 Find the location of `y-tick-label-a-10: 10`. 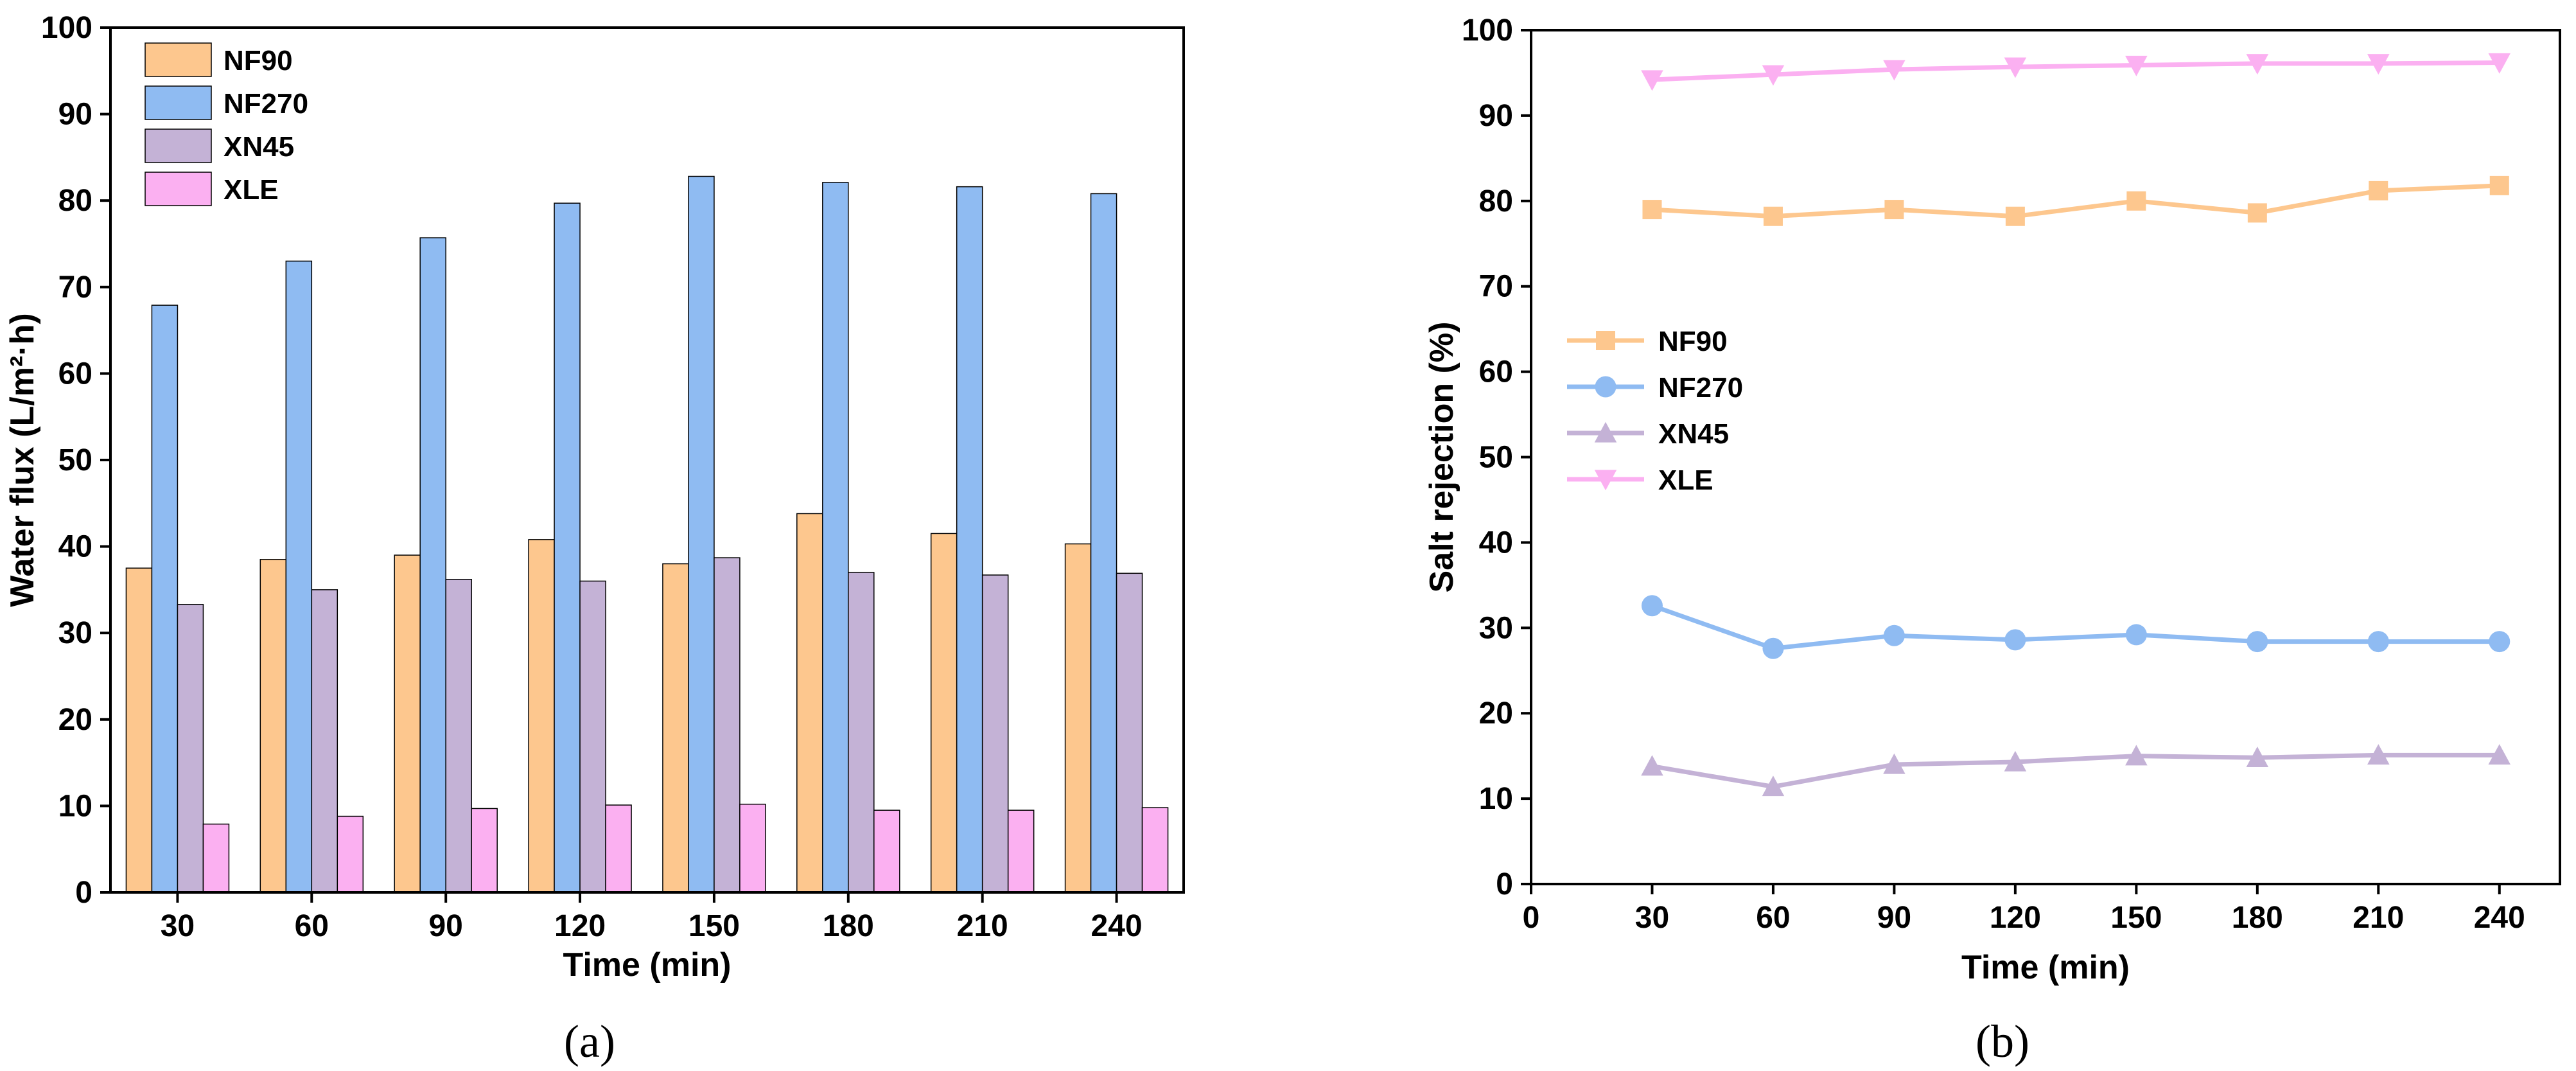

y-tick-label-a-10: 10 is located at coordinates (75, 806).